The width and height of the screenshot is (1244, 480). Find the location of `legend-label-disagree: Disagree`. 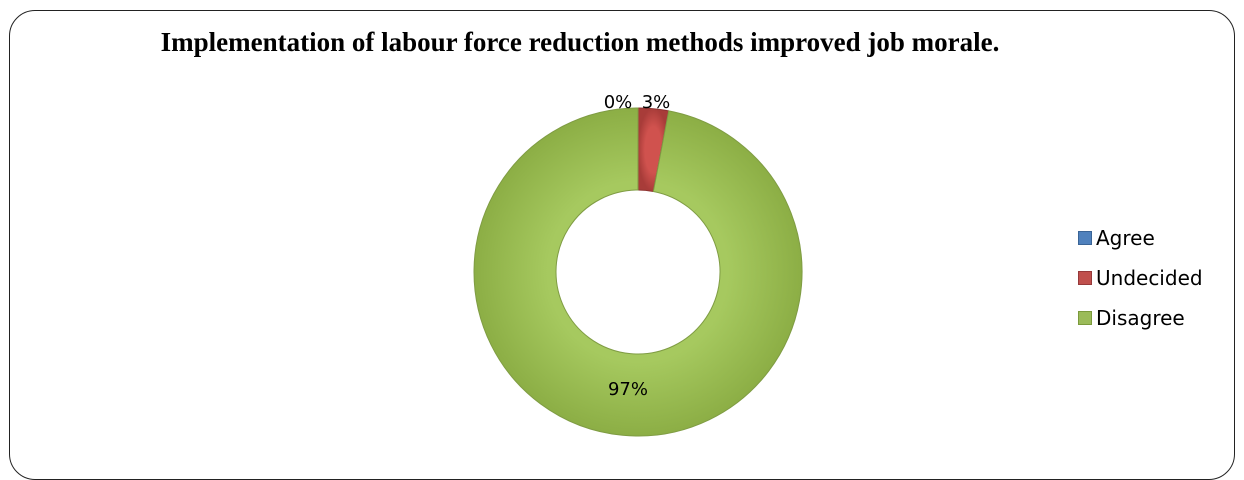

legend-label-disagree: Disagree is located at coordinates (1140, 318).